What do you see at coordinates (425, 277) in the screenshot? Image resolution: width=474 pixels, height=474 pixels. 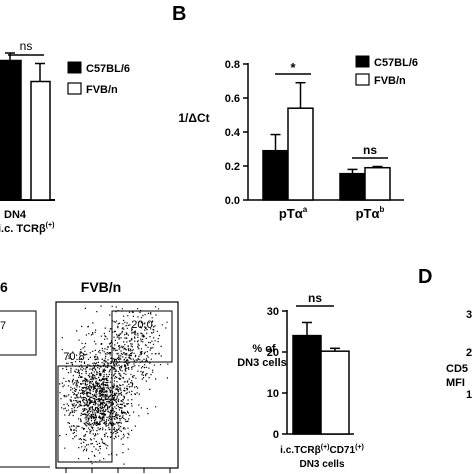 I see `panel-d-letter: D` at bounding box center [425, 277].